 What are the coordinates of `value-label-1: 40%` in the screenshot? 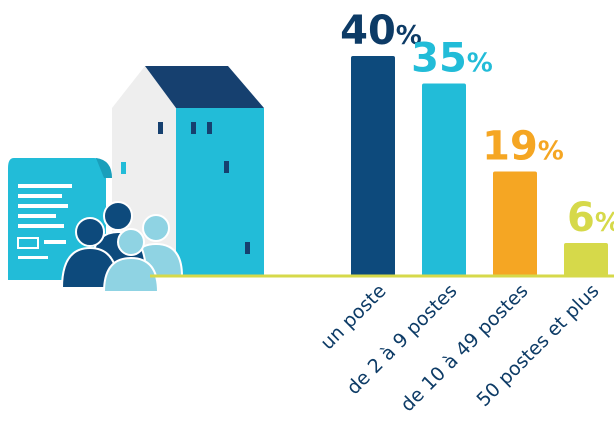 It's located at (381, 31).